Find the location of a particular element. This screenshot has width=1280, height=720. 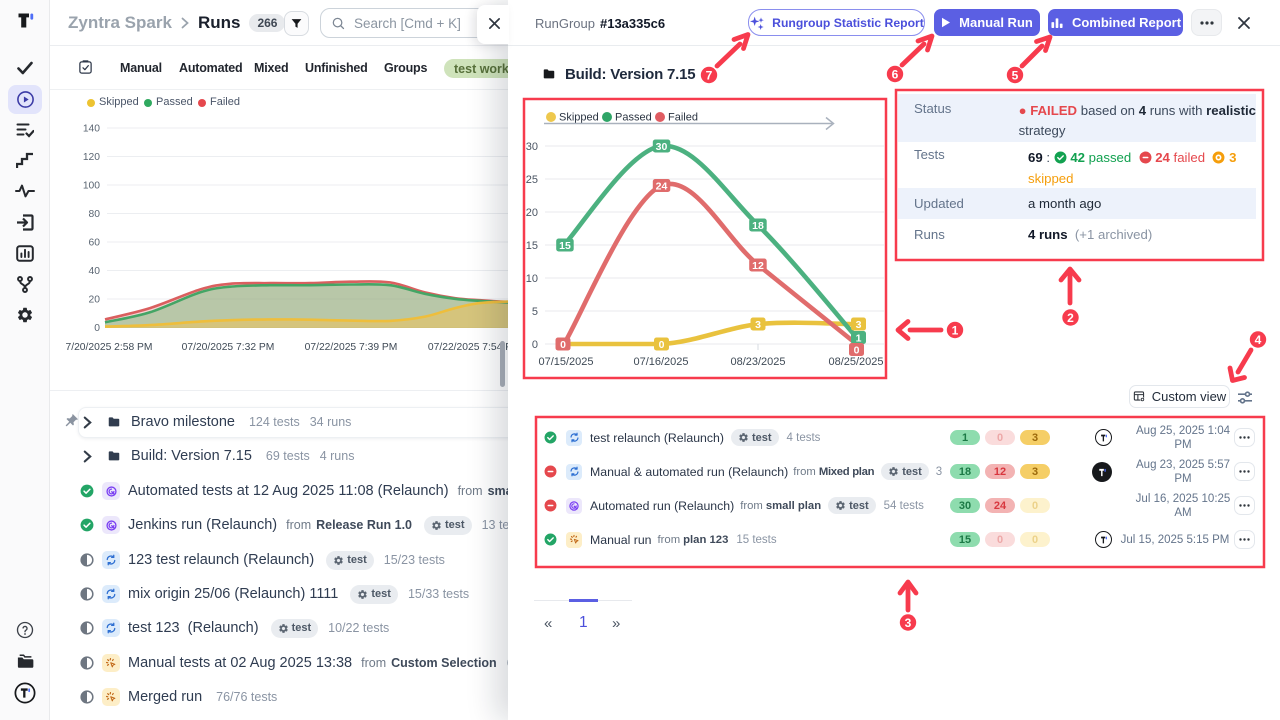

svg-text: 08/23/2025 is located at coordinates (757, 362).